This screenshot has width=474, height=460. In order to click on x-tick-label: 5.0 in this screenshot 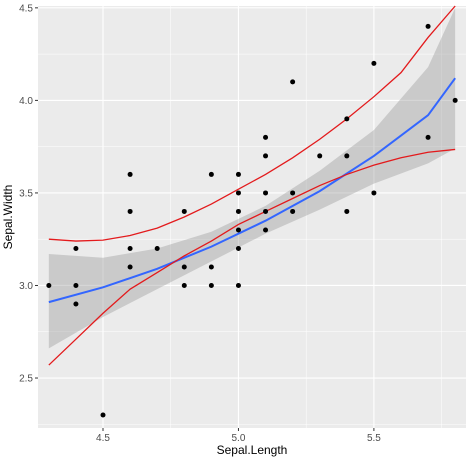, I will do `click(239, 438)`.